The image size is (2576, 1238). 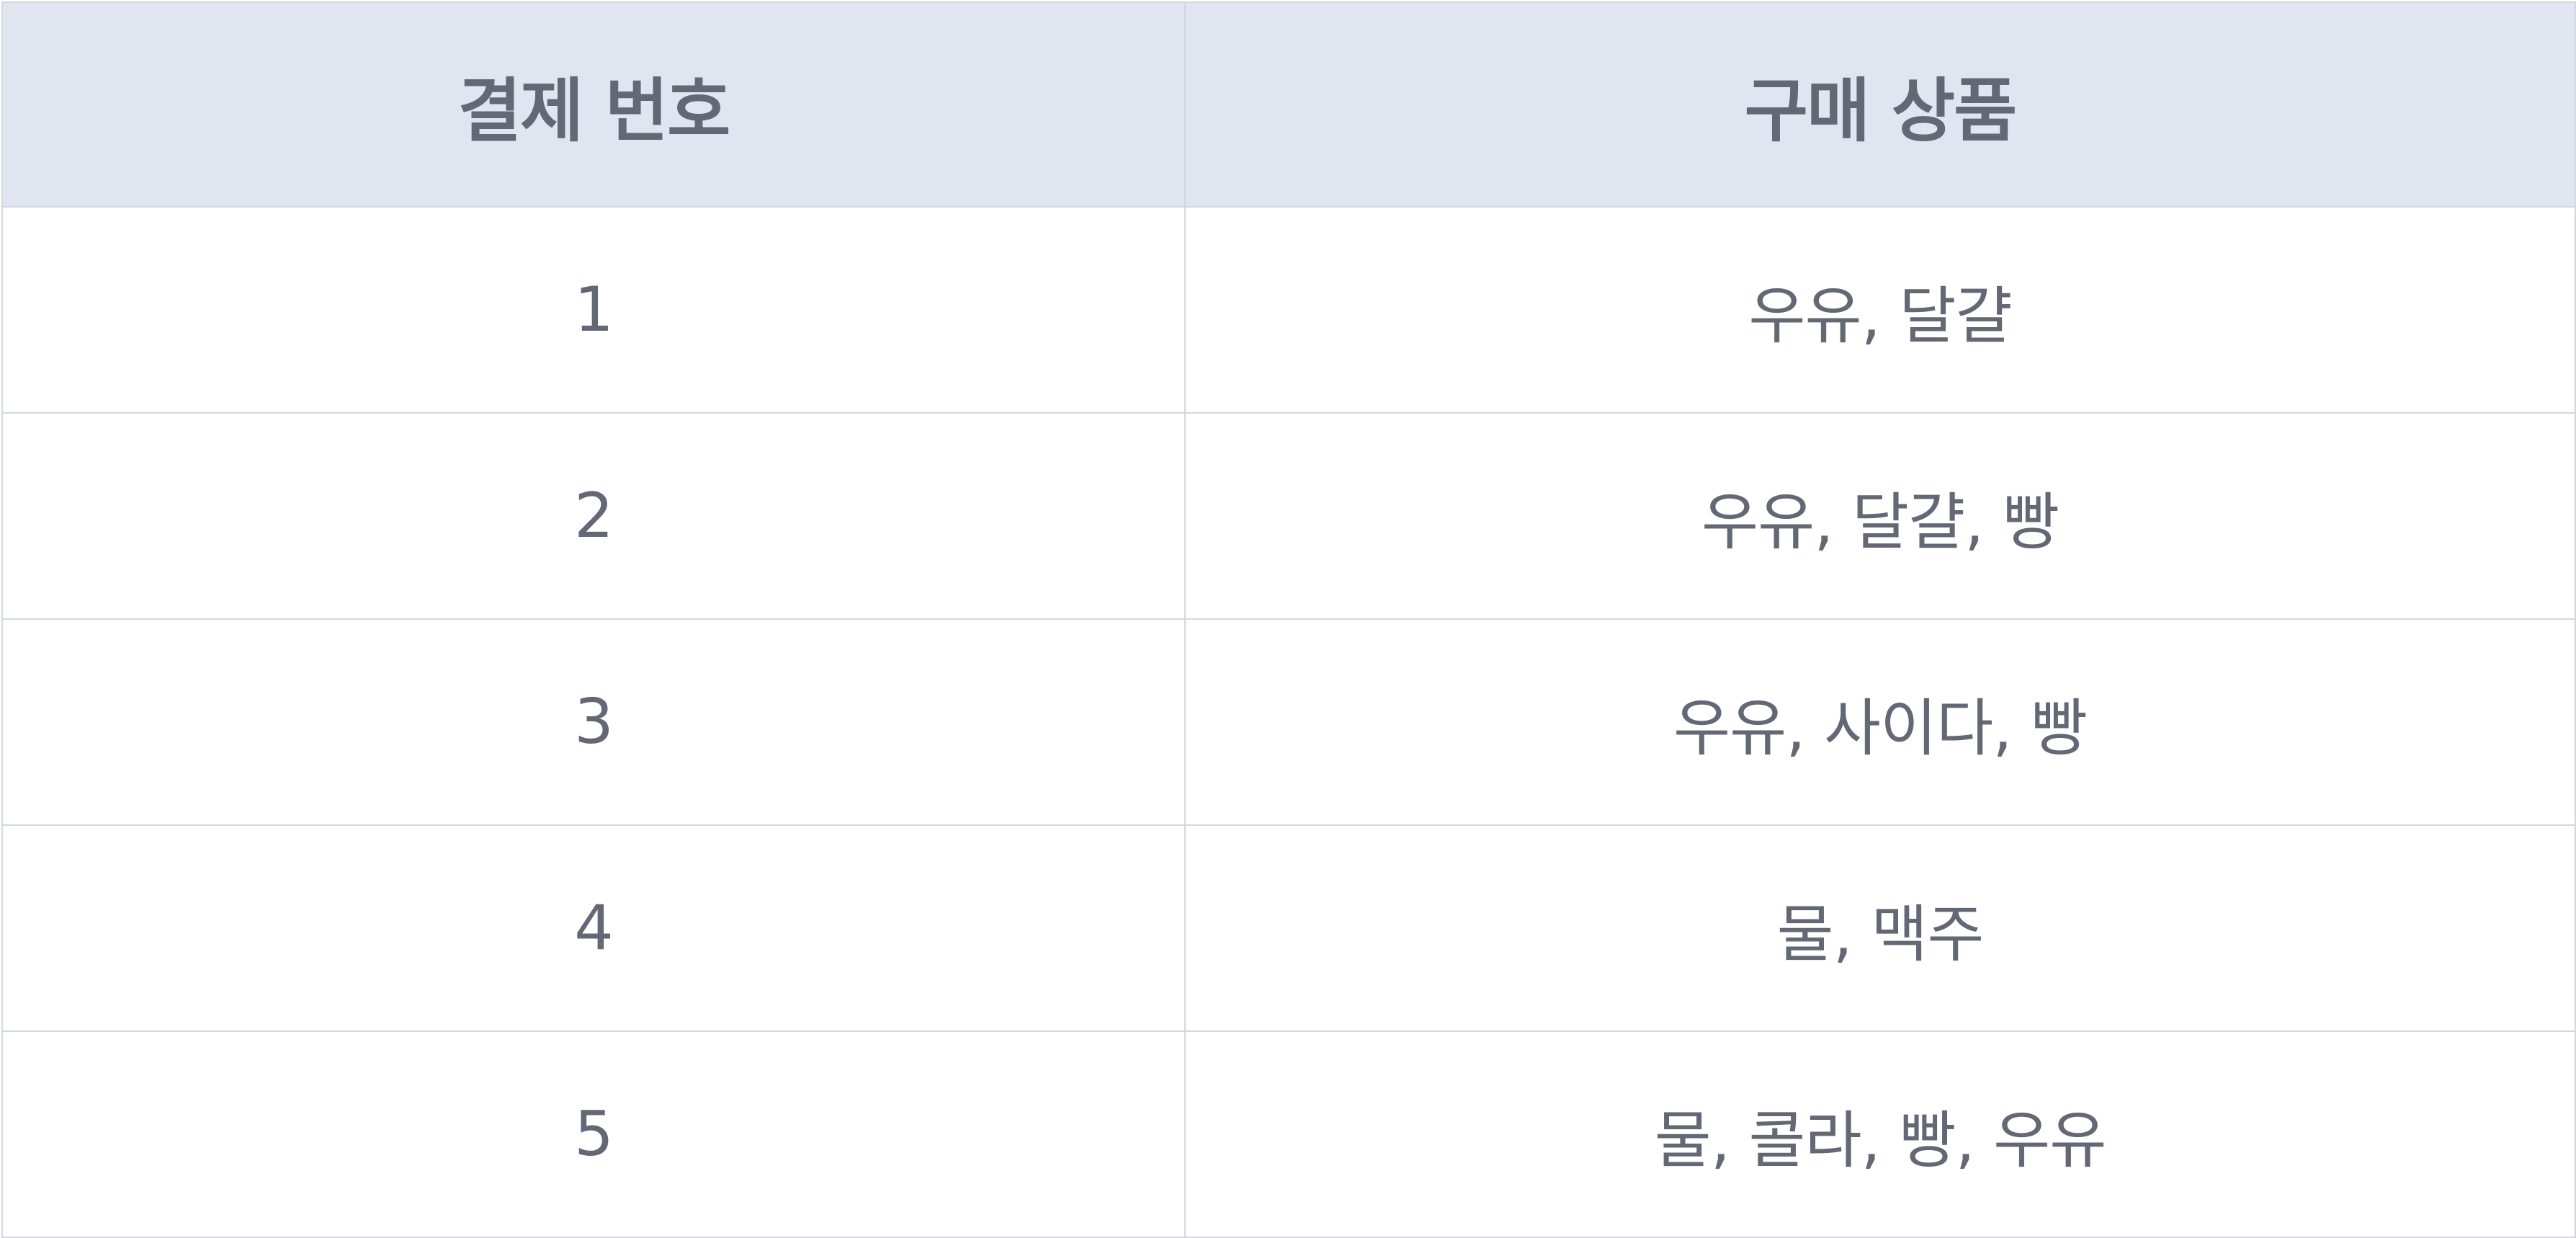 I want to click on cell-purchased-items: 물, 맥주, so click(x=1880, y=928).